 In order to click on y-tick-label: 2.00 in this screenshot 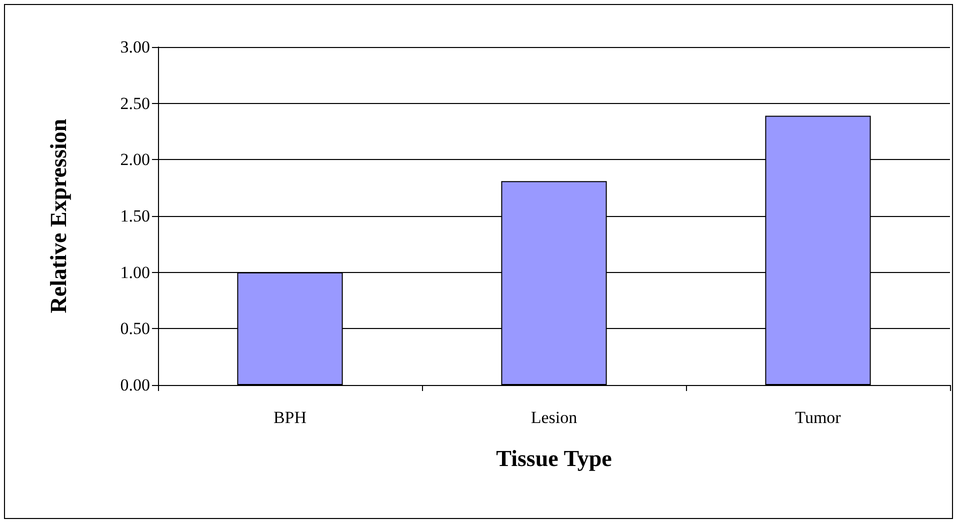, I will do `click(135, 160)`.